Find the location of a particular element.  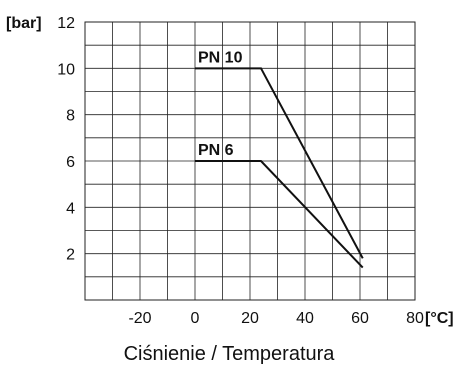

chart-caption: Ciśnienie / Temperatura is located at coordinates (230, 354).